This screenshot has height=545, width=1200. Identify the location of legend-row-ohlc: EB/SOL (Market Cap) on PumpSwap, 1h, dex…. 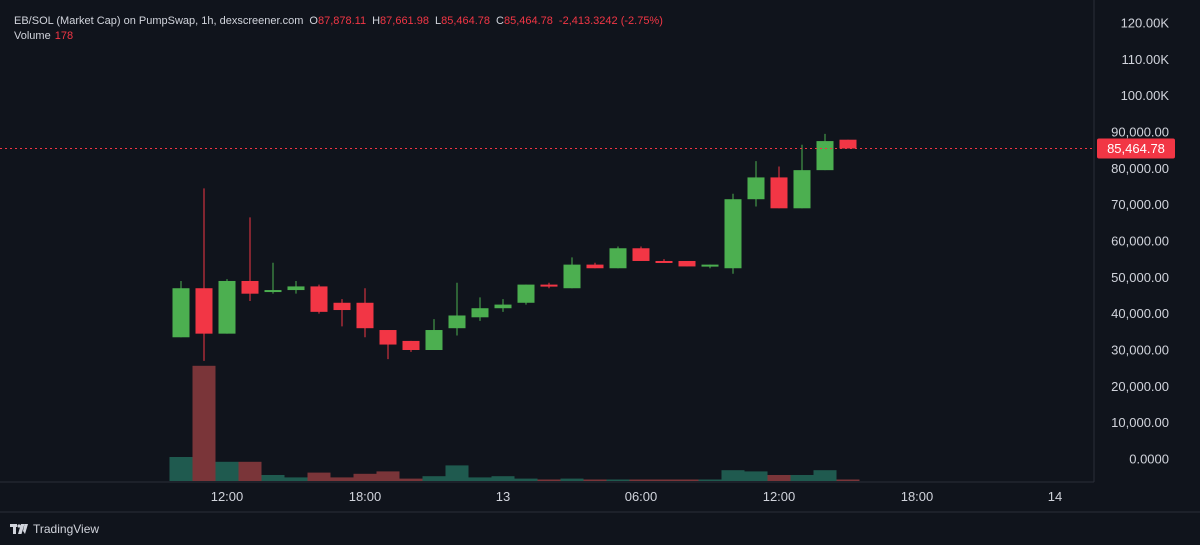
(338, 21).